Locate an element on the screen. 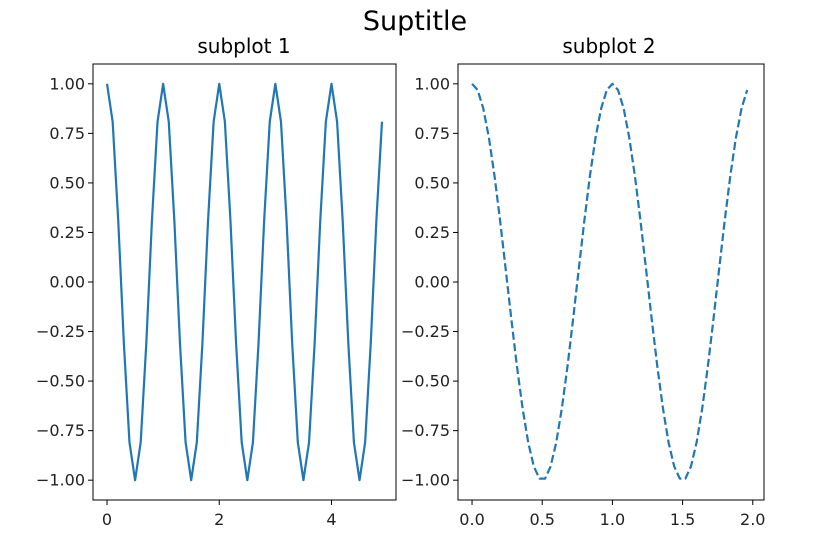  x-tick-label: 1.0 is located at coordinates (612, 519).